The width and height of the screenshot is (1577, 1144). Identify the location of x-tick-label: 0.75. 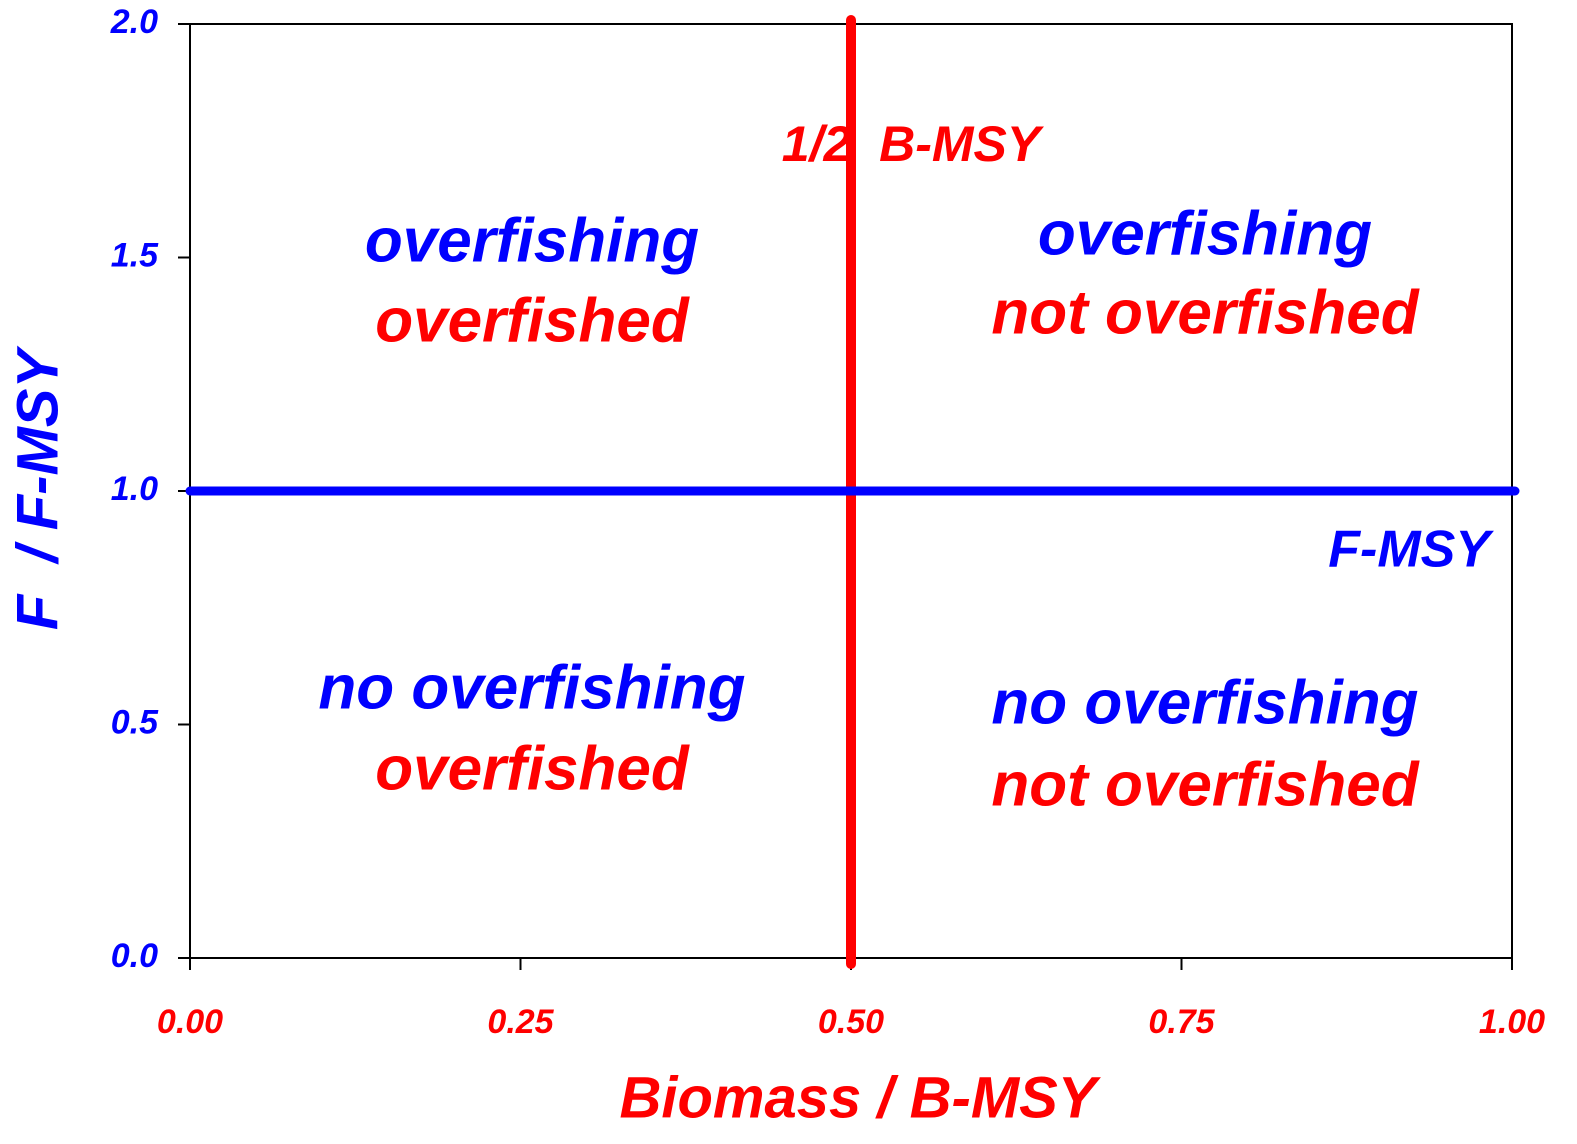
(1181, 1022).